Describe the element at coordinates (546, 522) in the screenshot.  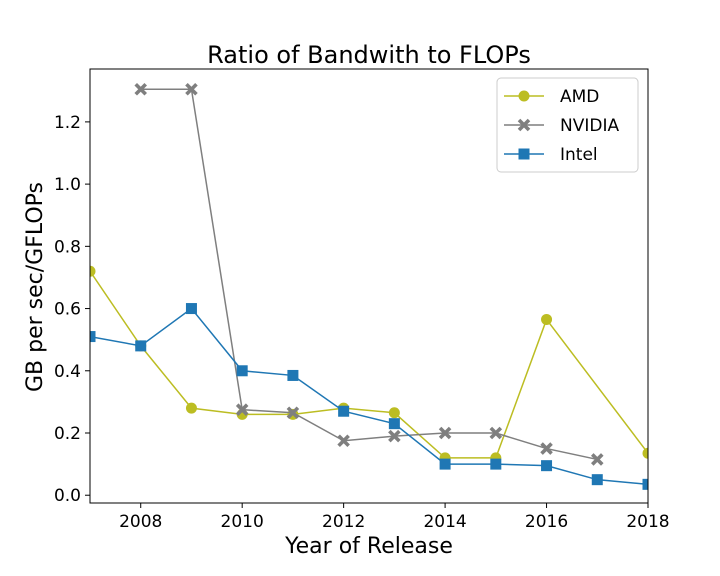
I see `x-tick-label: 2016` at that location.